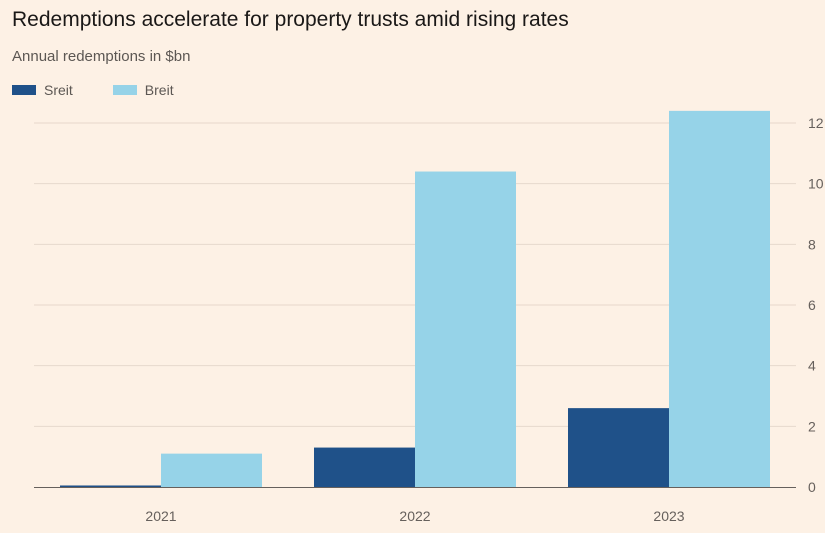  What do you see at coordinates (211, 470) in the screenshot?
I see `bar-breit-2021` at bounding box center [211, 470].